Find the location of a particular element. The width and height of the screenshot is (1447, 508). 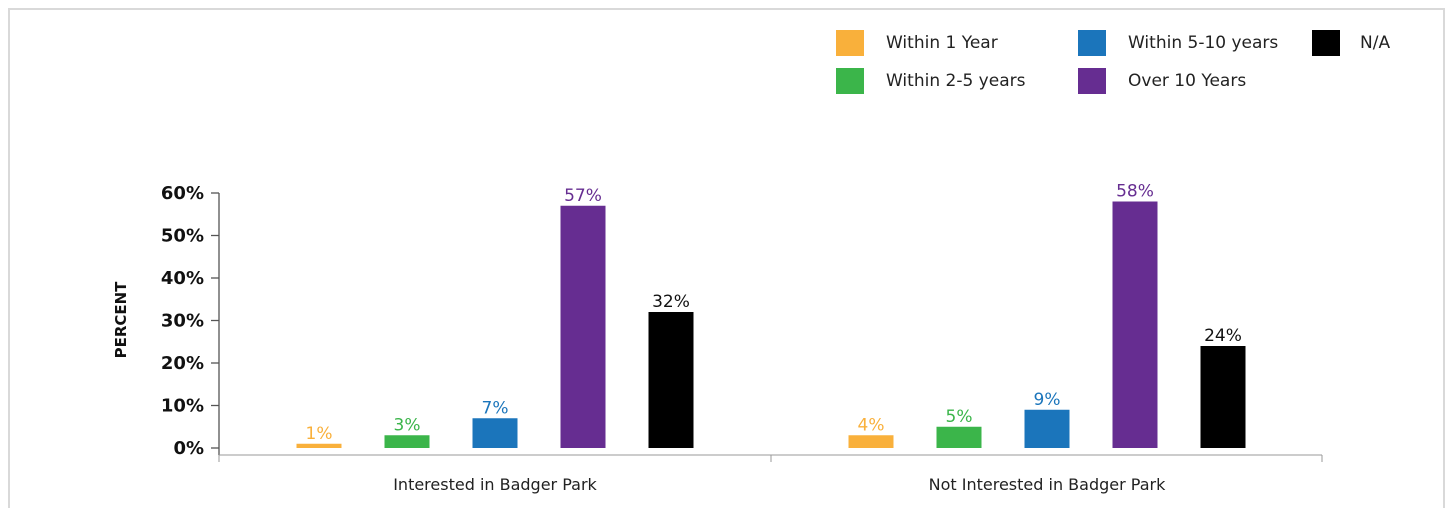

bar-value-label: 57% is located at coordinates (583, 196).